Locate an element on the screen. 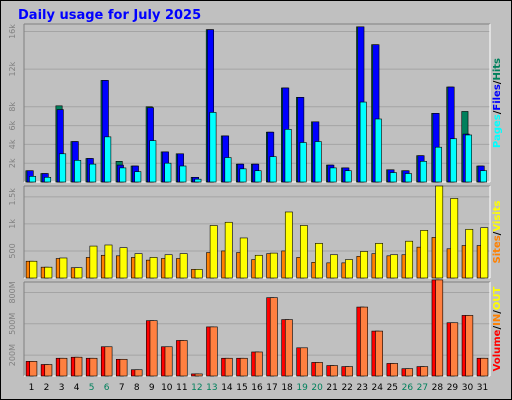 The width and height of the screenshot is (512, 400). x-tick-label-day-12: 12 is located at coordinates (196, 388).